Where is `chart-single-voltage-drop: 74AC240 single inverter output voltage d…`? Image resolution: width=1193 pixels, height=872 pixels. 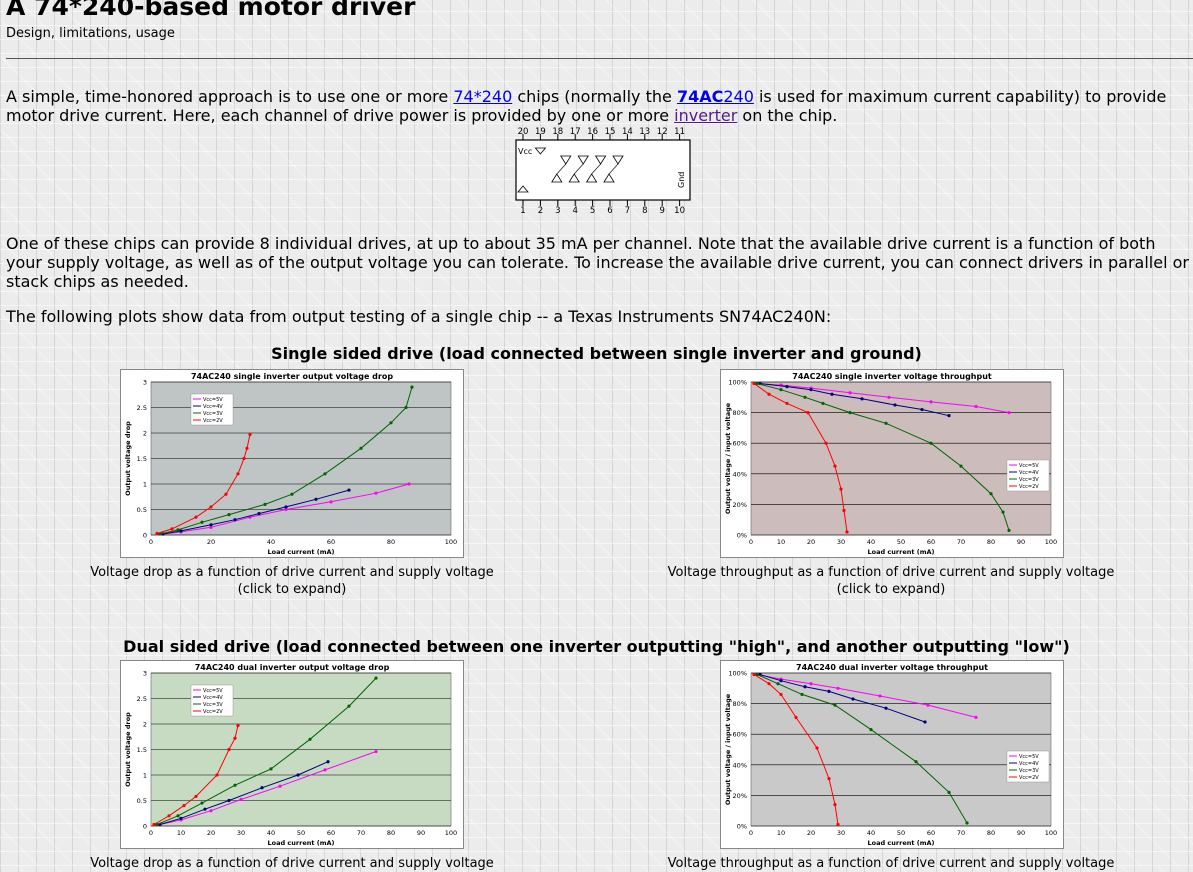 chart-single-voltage-drop: 74AC240 single inverter output voltage d… is located at coordinates (292, 463).